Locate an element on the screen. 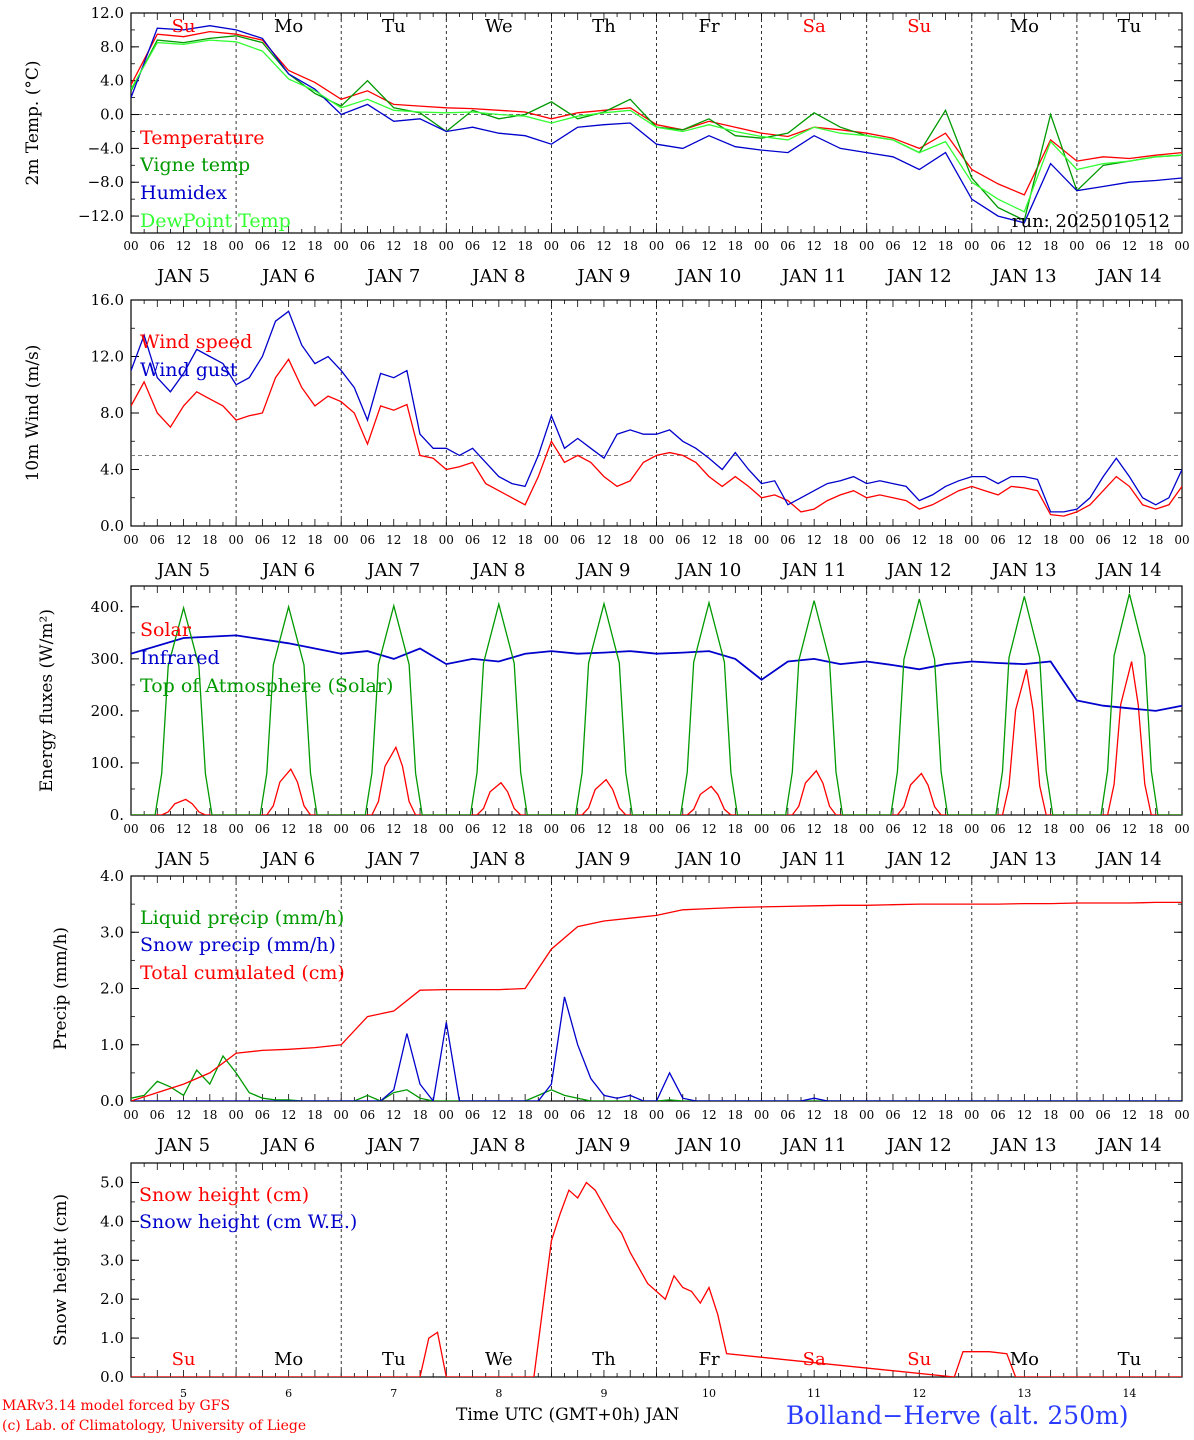 The width and height of the screenshot is (1194, 1440). y-tick-label: 5.0 is located at coordinates (112, 1182).